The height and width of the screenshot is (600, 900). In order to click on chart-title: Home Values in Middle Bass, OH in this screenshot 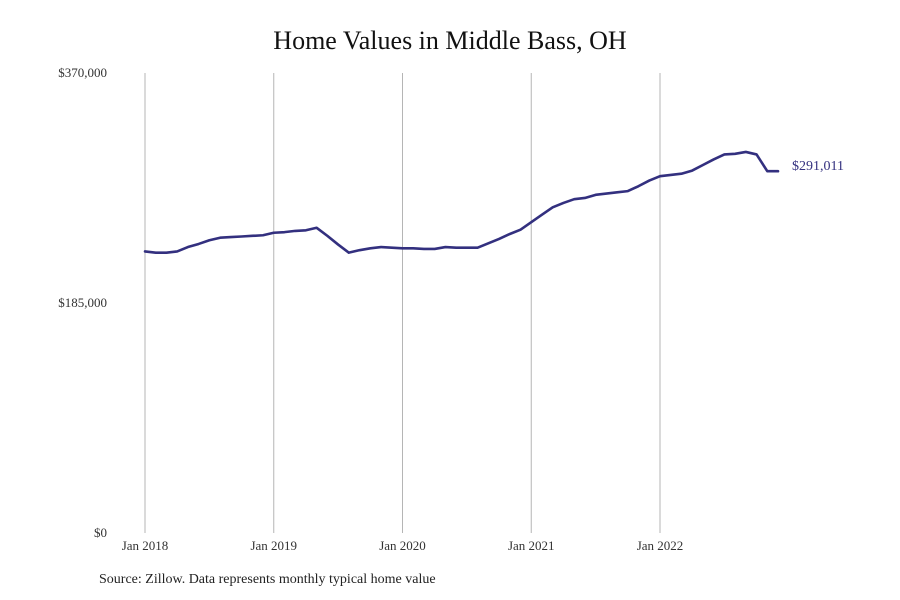, I will do `click(450, 40)`.